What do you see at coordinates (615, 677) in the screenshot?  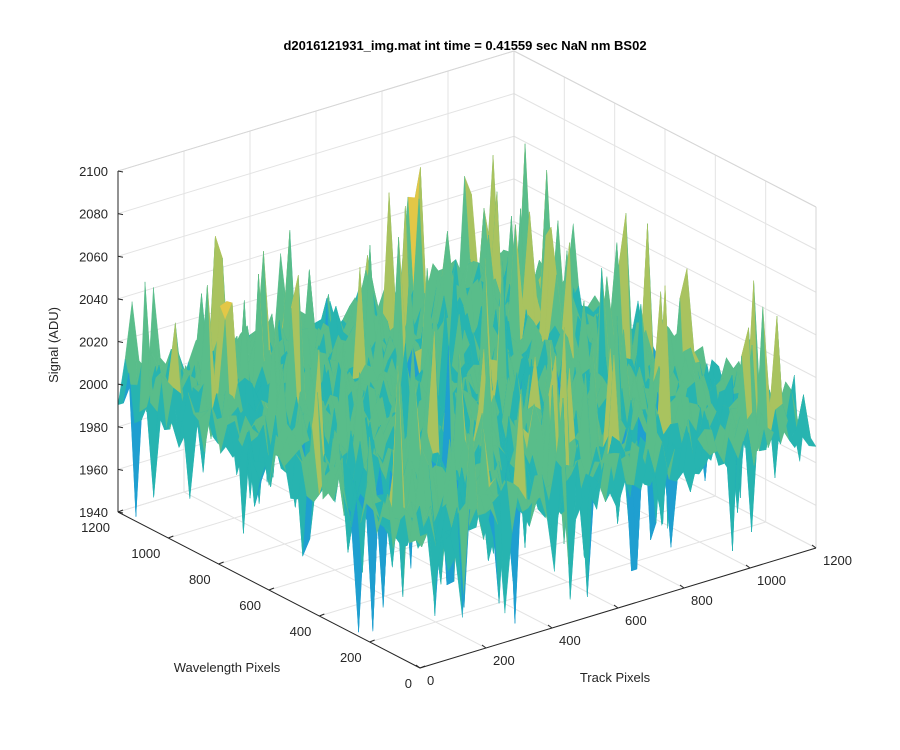 I see `x-axis-label: Track Pixels` at bounding box center [615, 677].